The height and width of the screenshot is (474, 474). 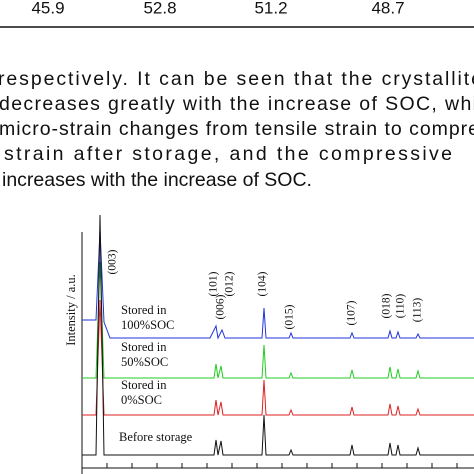 What do you see at coordinates (141, 400) in the screenshot?
I see `trace-label: 0%SOC` at bounding box center [141, 400].